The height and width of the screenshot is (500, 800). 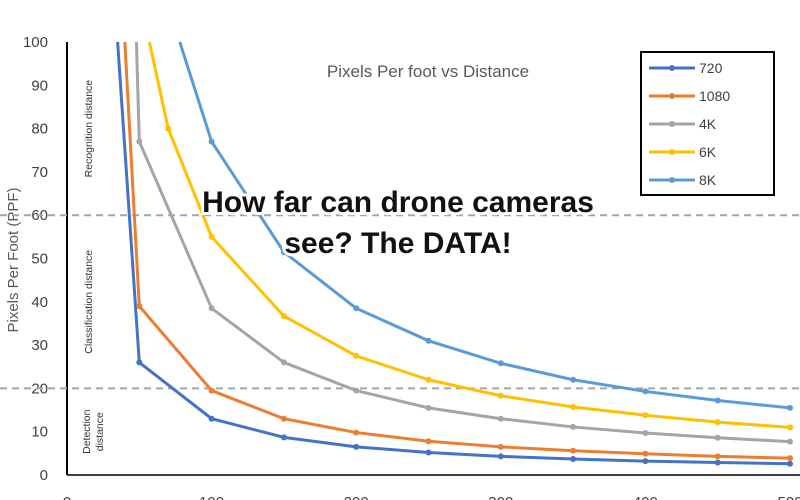 I want to click on x-tick-label: 300, so click(x=500, y=497).